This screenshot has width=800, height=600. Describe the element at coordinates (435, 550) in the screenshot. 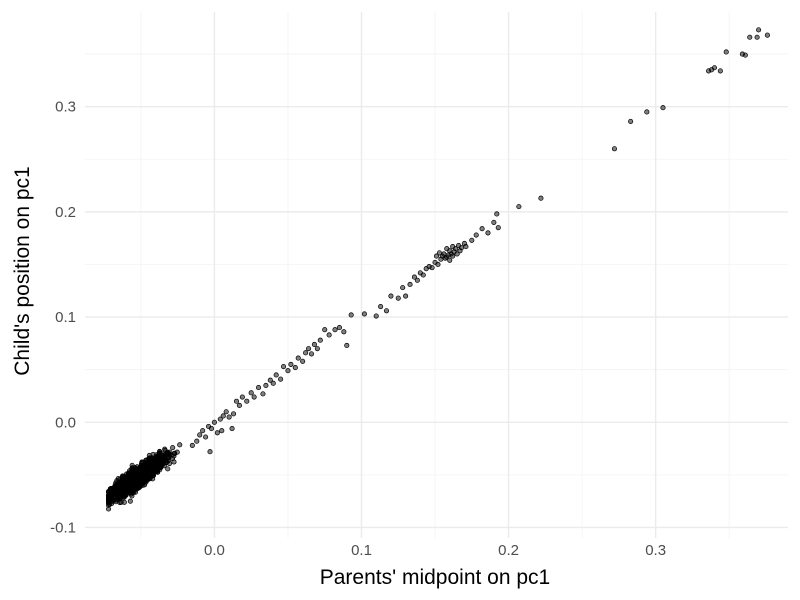

I see `x-axis-ticks: 0.0 0.1 0.2 0.3` at that location.